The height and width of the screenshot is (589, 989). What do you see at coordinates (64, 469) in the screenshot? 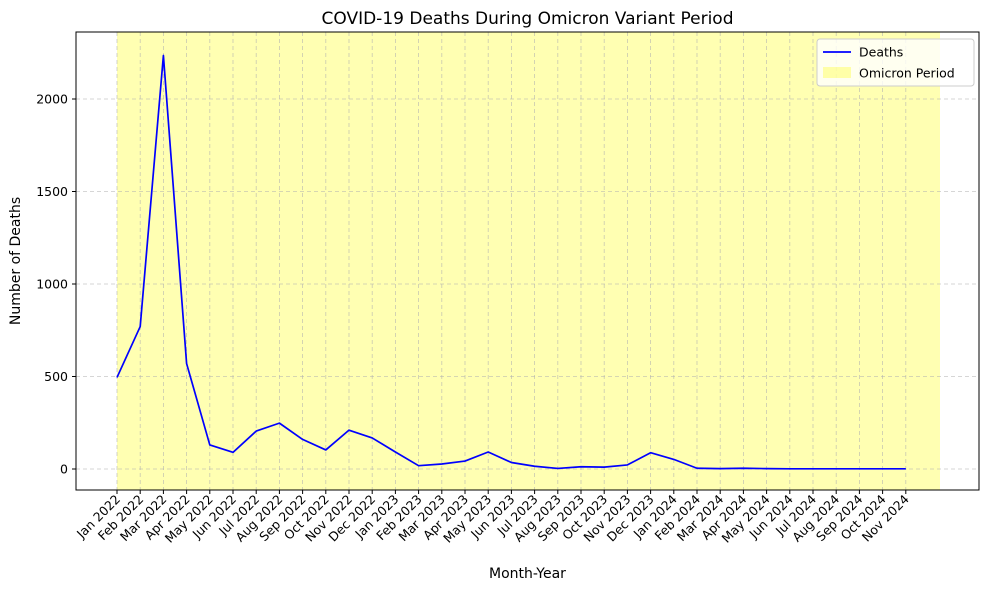
I see `y-tick-label: 0` at bounding box center [64, 469].